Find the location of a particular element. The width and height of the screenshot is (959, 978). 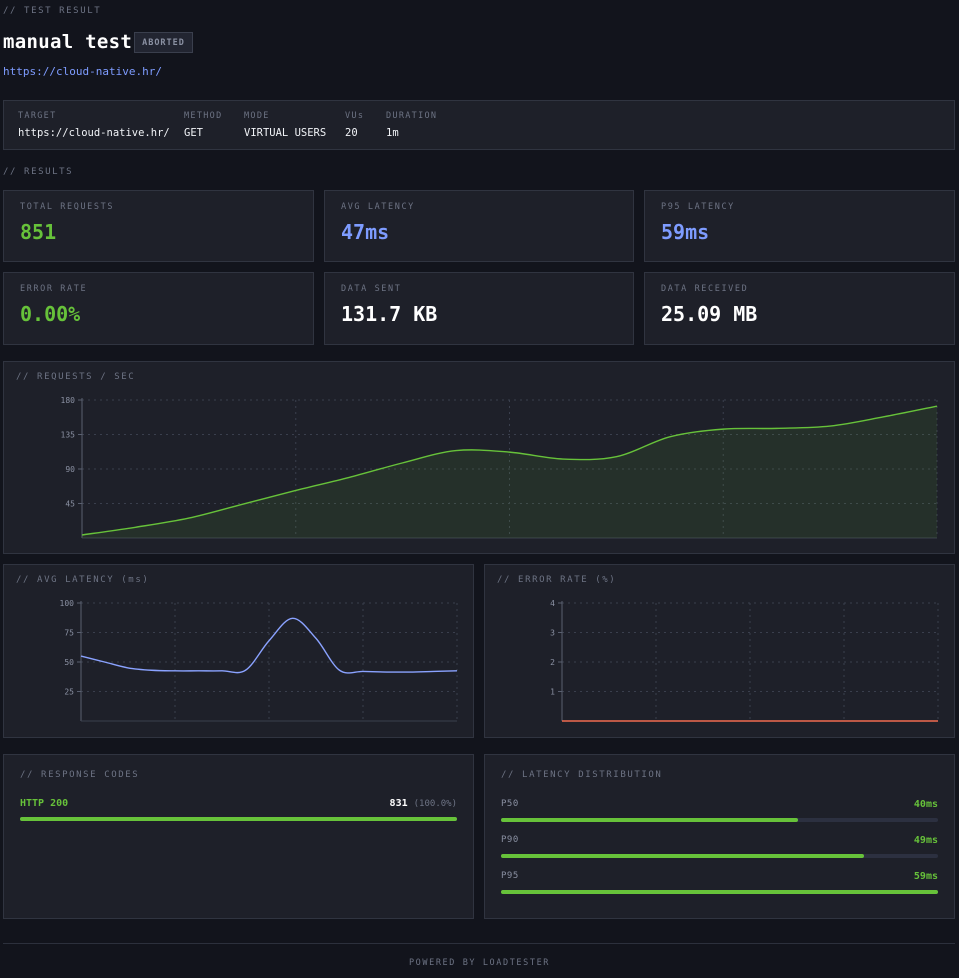

metric-label: DATA RECEIVED is located at coordinates (705, 289).